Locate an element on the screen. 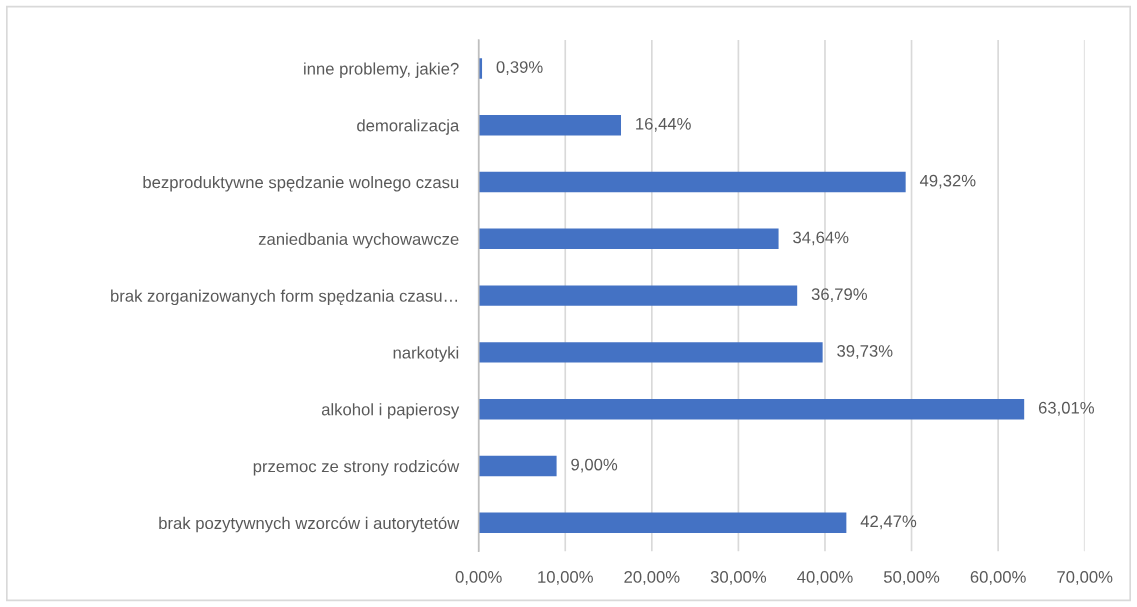  data-label: 36,79% is located at coordinates (839, 295).